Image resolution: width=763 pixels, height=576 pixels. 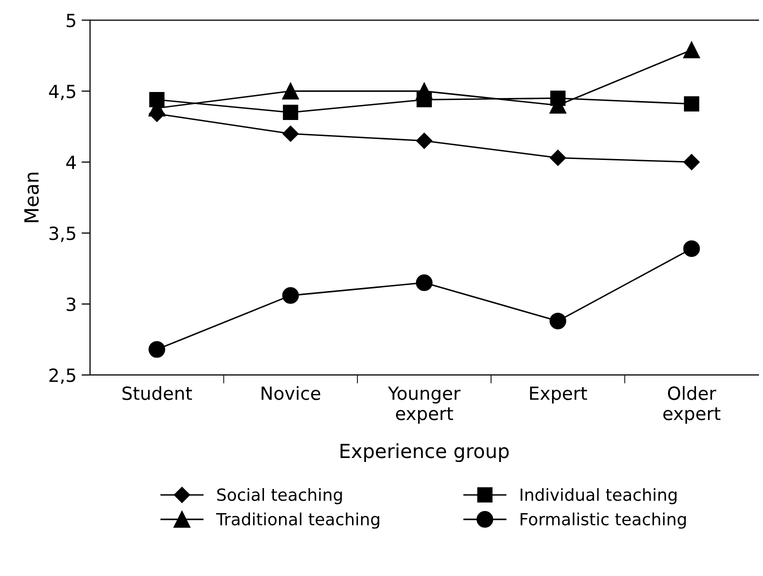 What do you see at coordinates (279, 496) in the screenshot?
I see `legend-label: Social teaching` at bounding box center [279, 496].